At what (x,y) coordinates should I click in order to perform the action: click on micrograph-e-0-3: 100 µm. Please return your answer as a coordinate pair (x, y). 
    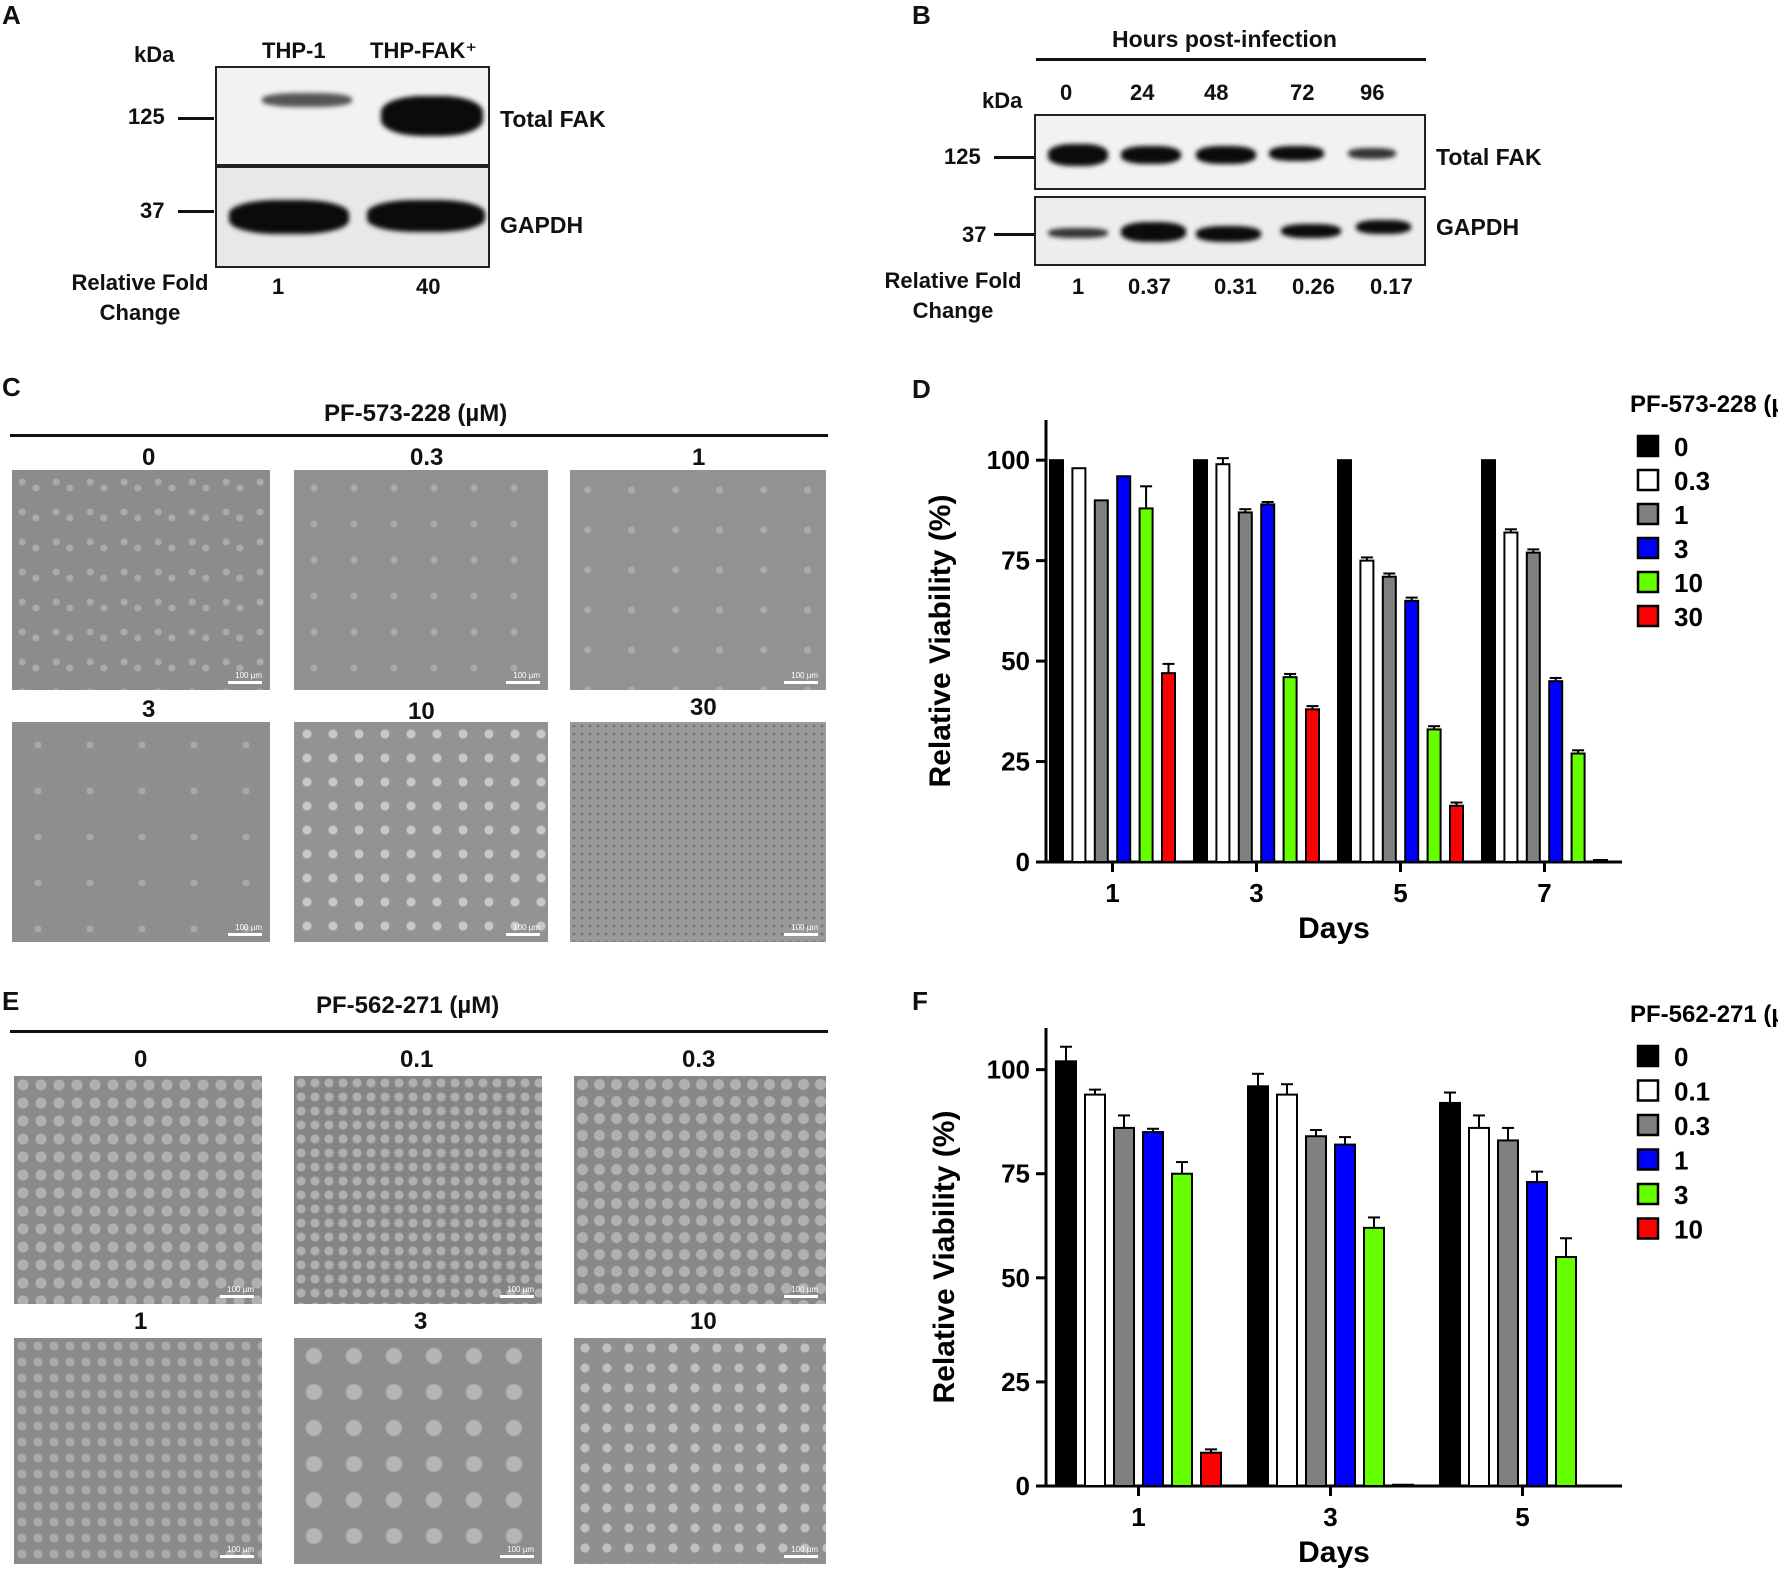
    Looking at the image, I should click on (700, 1190).